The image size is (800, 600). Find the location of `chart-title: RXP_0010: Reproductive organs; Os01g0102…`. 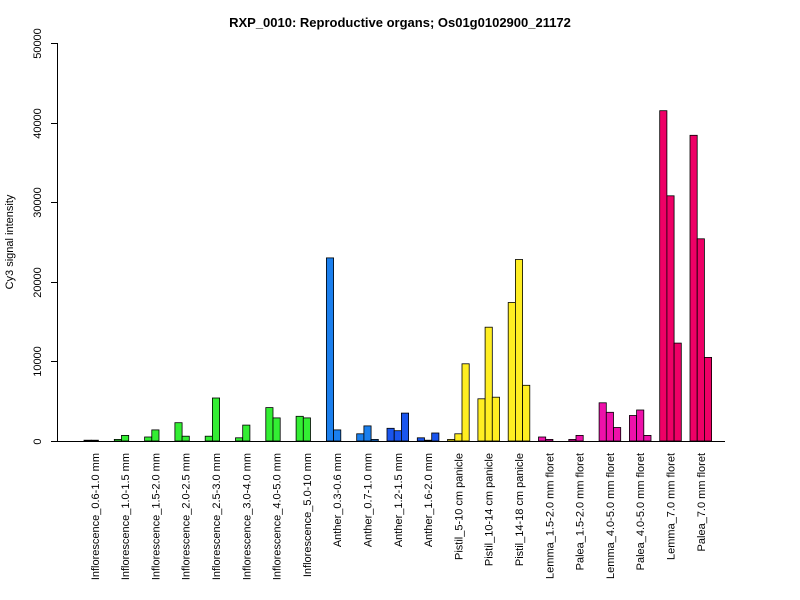

chart-title: RXP_0010: Reproductive organs; Os01g0102… is located at coordinates (400, 22).